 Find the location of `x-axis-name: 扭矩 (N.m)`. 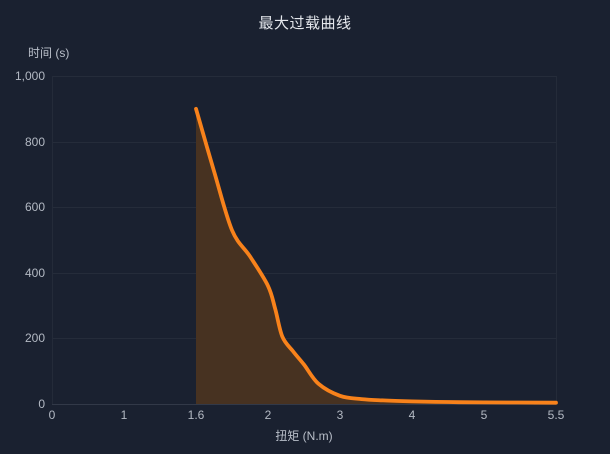

x-axis-name: 扭矩 (N.m) is located at coordinates (304, 436).